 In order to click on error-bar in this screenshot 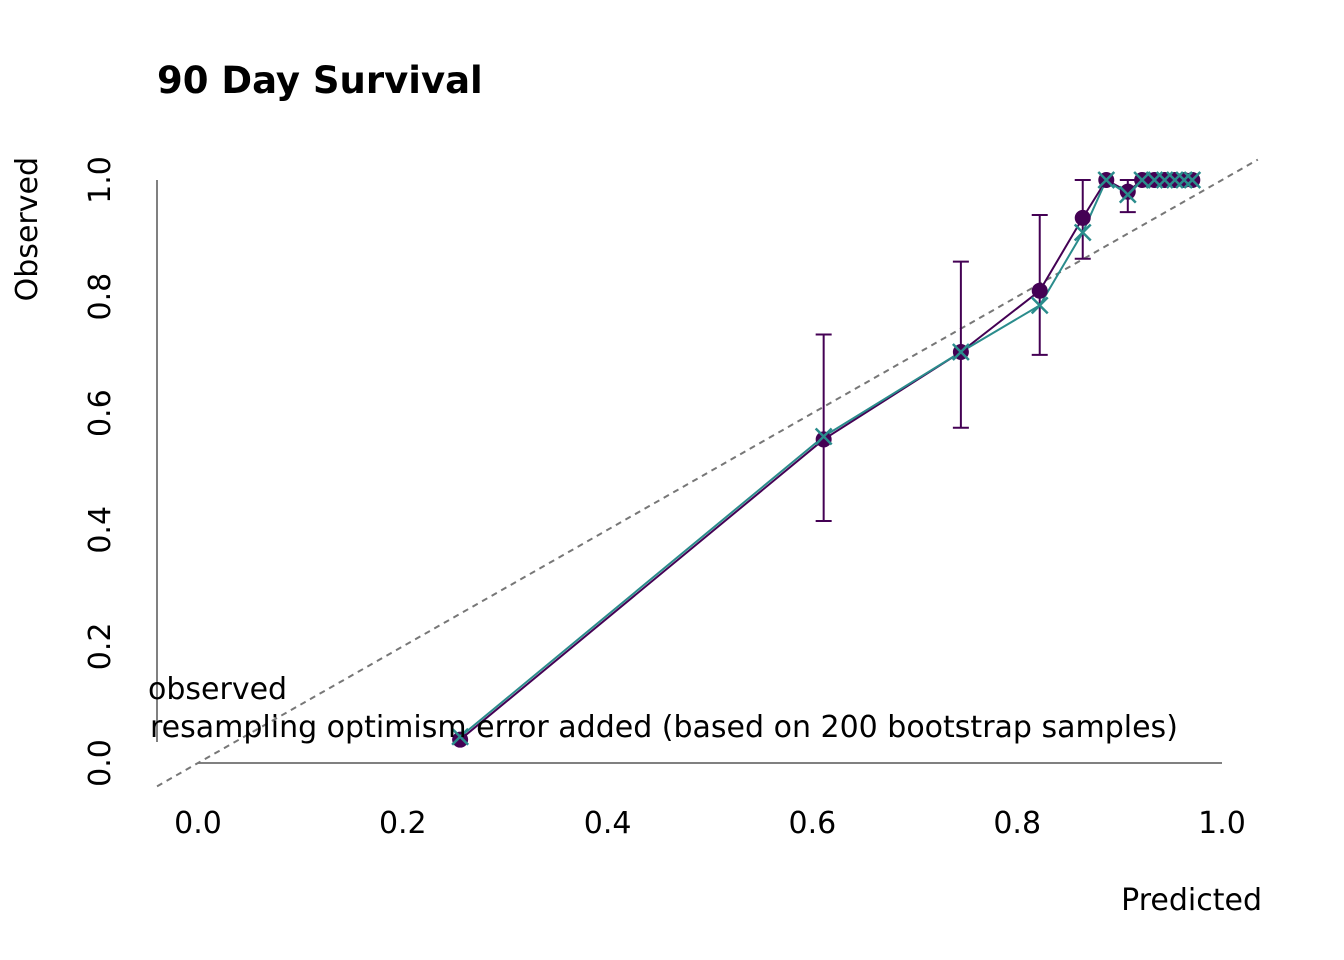, I will do `click(823, 428)`.